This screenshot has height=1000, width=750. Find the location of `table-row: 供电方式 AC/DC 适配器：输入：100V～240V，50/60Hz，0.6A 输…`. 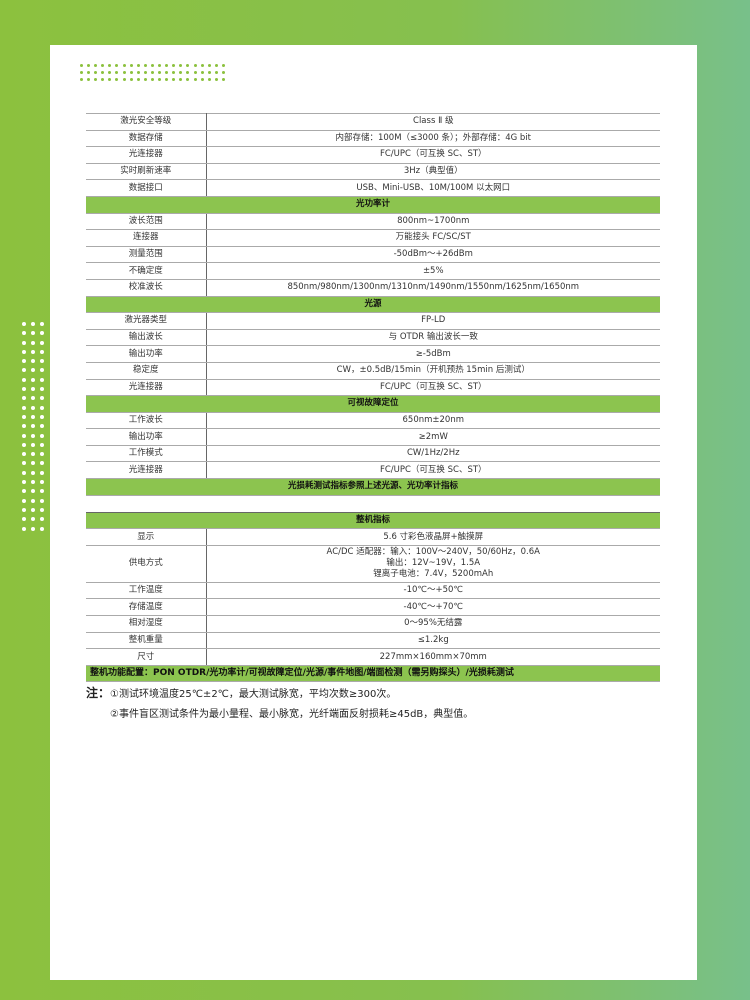

table-row: 供电方式 AC/DC 适配器：输入：100V～240V，50/60Hz，0.6A 输… is located at coordinates (373, 563).